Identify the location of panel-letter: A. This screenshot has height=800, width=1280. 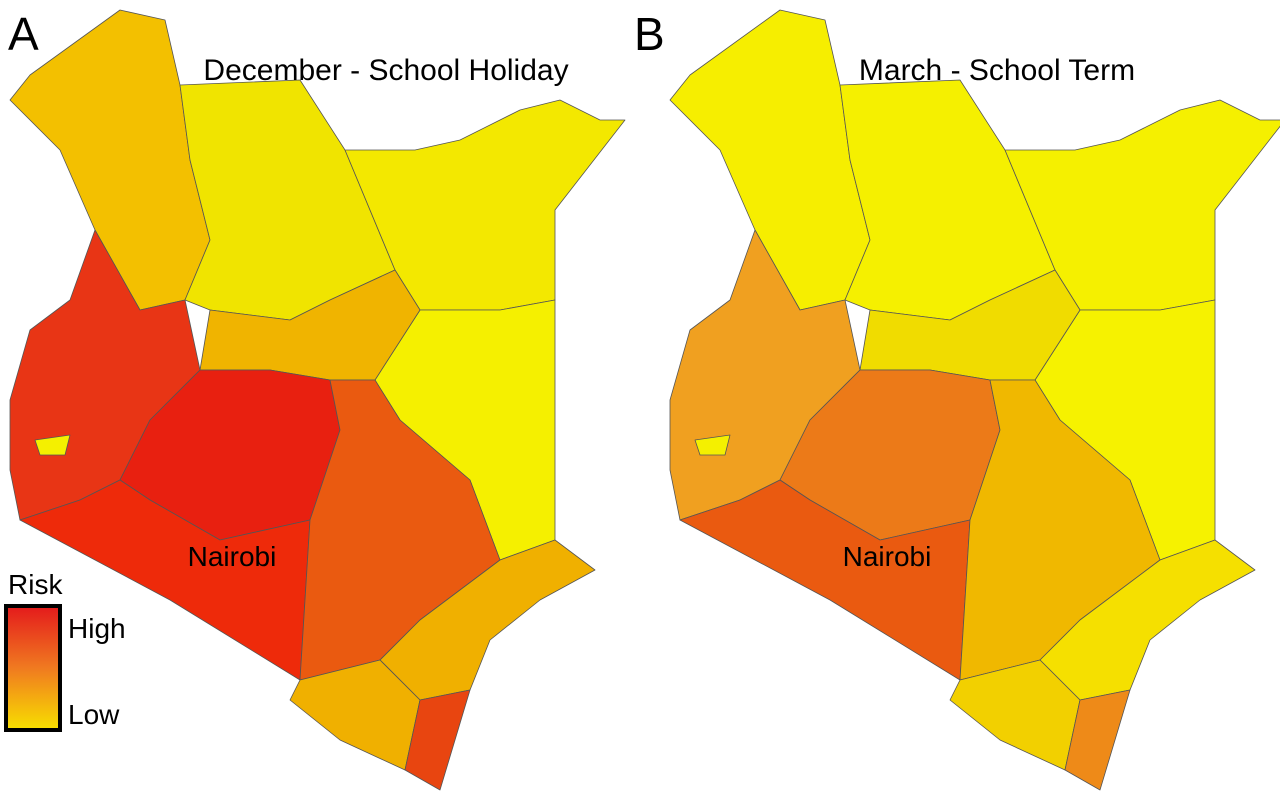
(23, 34).